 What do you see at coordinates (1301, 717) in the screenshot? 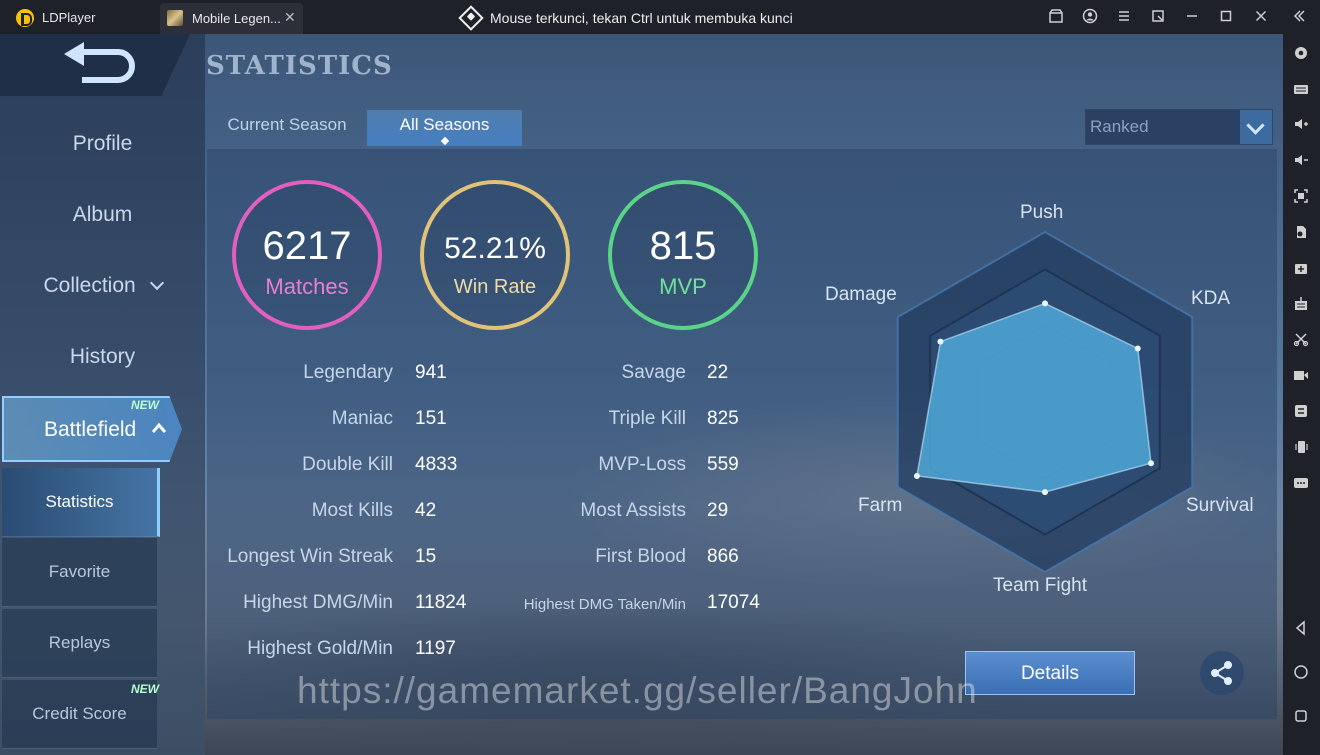
I see `recents-icon` at bounding box center [1301, 717].